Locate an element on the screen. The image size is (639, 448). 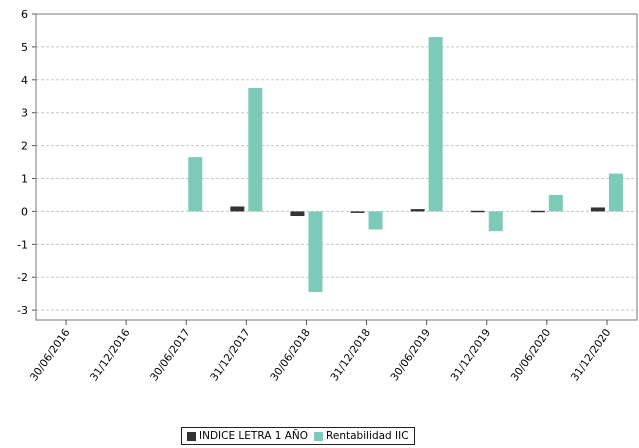
legend-item-rentabilidad: Rentabilidad IIC is located at coordinates (361, 436).